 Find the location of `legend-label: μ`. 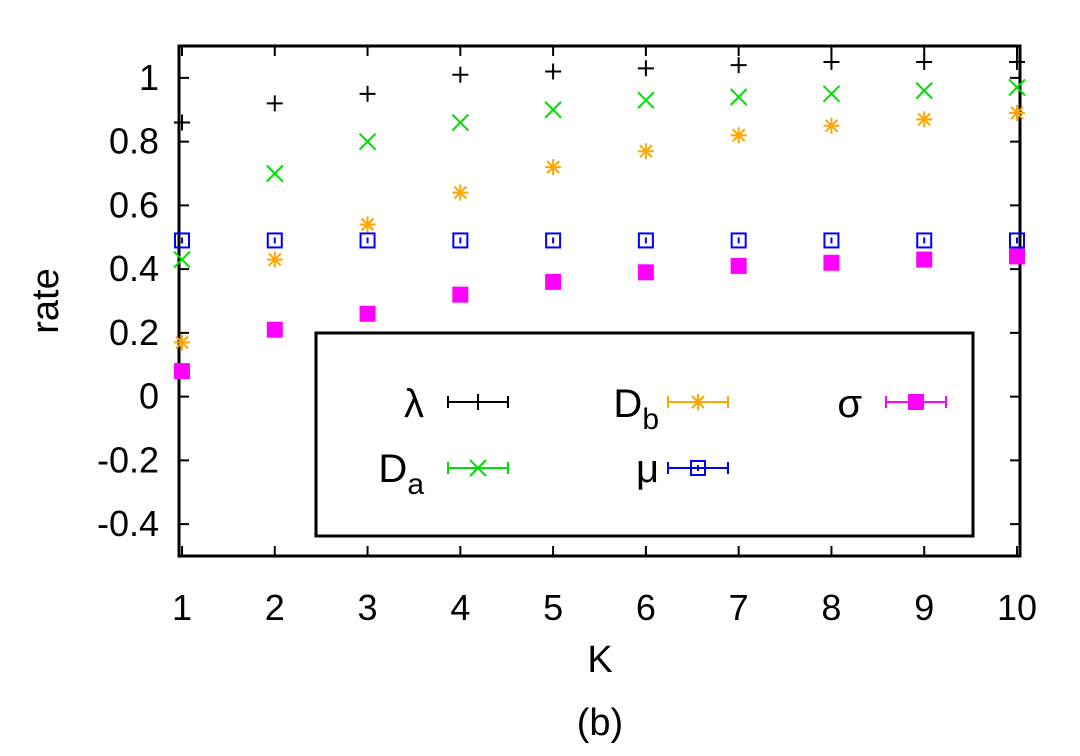

legend-label: μ is located at coordinates (647, 469).